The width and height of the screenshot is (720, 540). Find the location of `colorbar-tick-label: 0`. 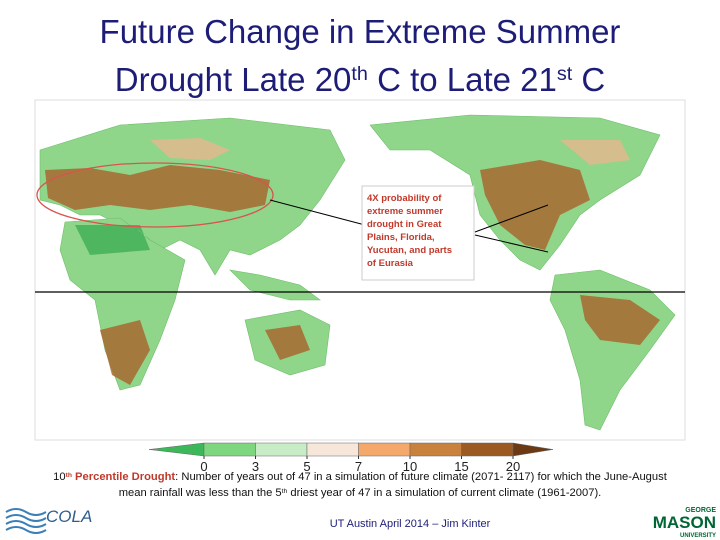

colorbar-tick-label: 0 is located at coordinates (203, 466).